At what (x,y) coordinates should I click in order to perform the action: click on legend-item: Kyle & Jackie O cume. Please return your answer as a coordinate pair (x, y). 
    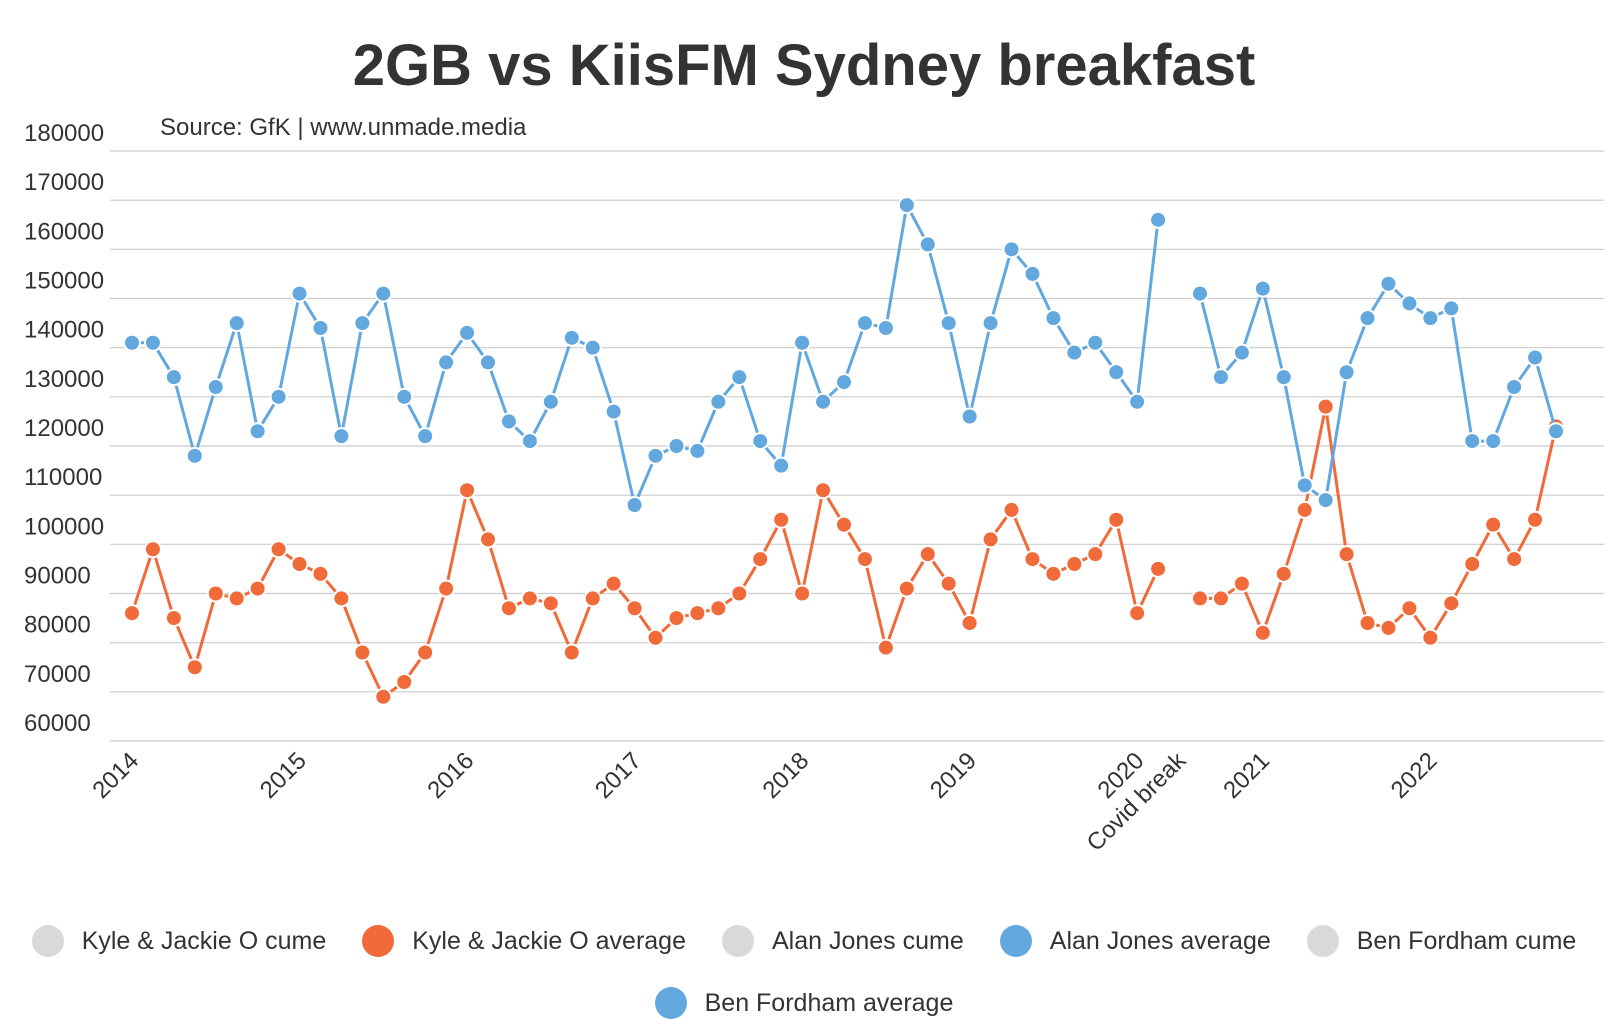
    Looking at the image, I should click on (179, 941).